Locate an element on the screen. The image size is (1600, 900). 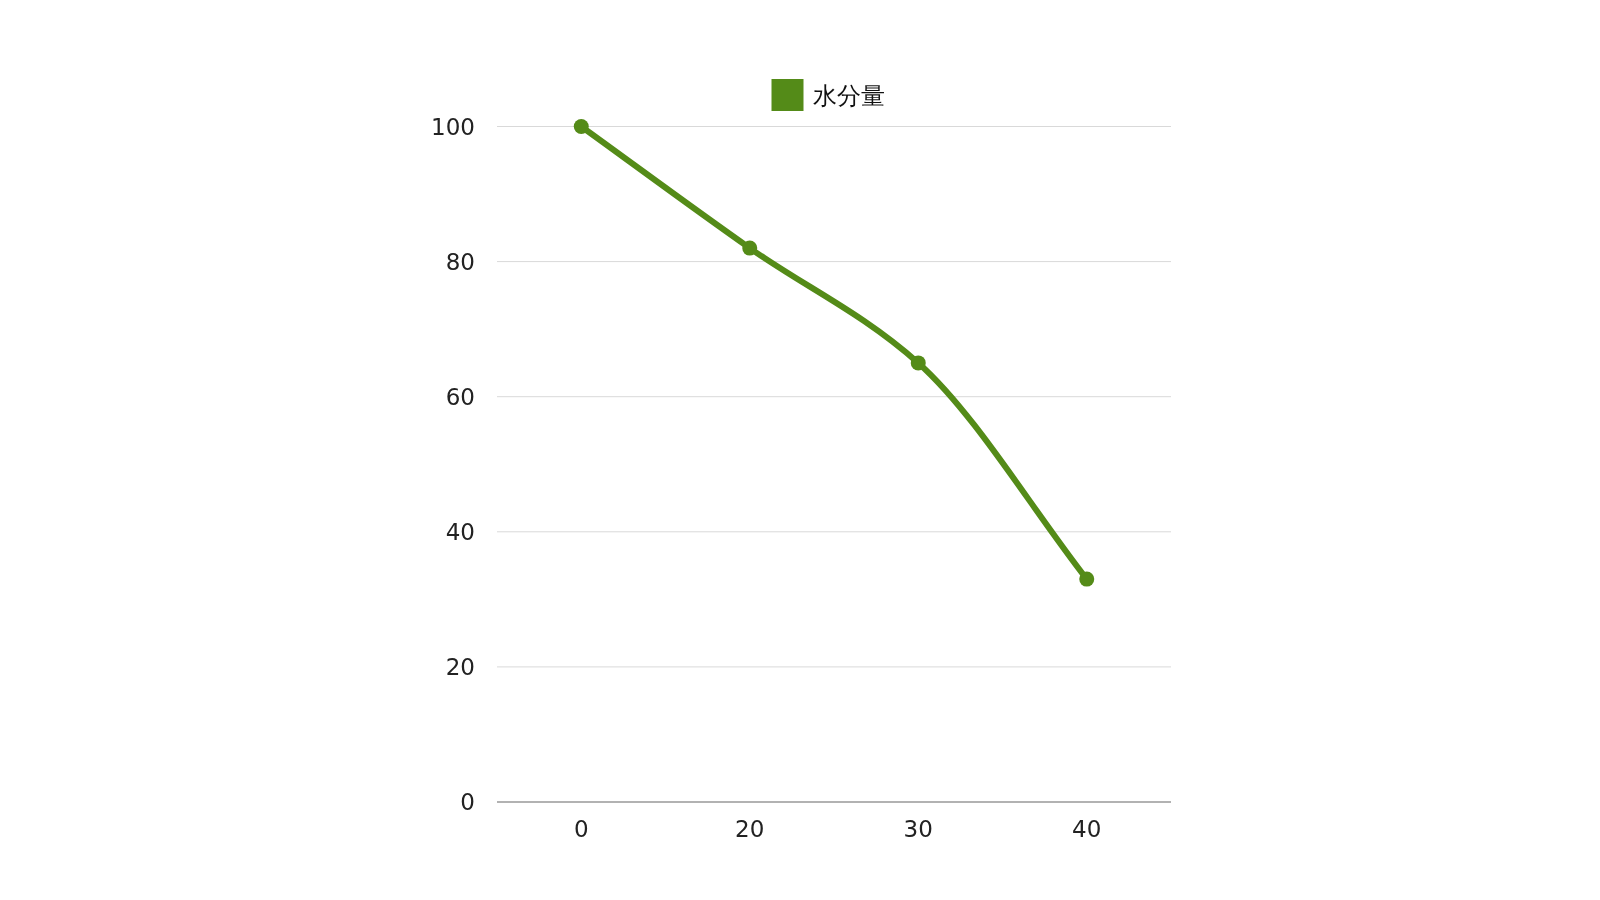
x-tick-label: 40 is located at coordinates (1087, 829).